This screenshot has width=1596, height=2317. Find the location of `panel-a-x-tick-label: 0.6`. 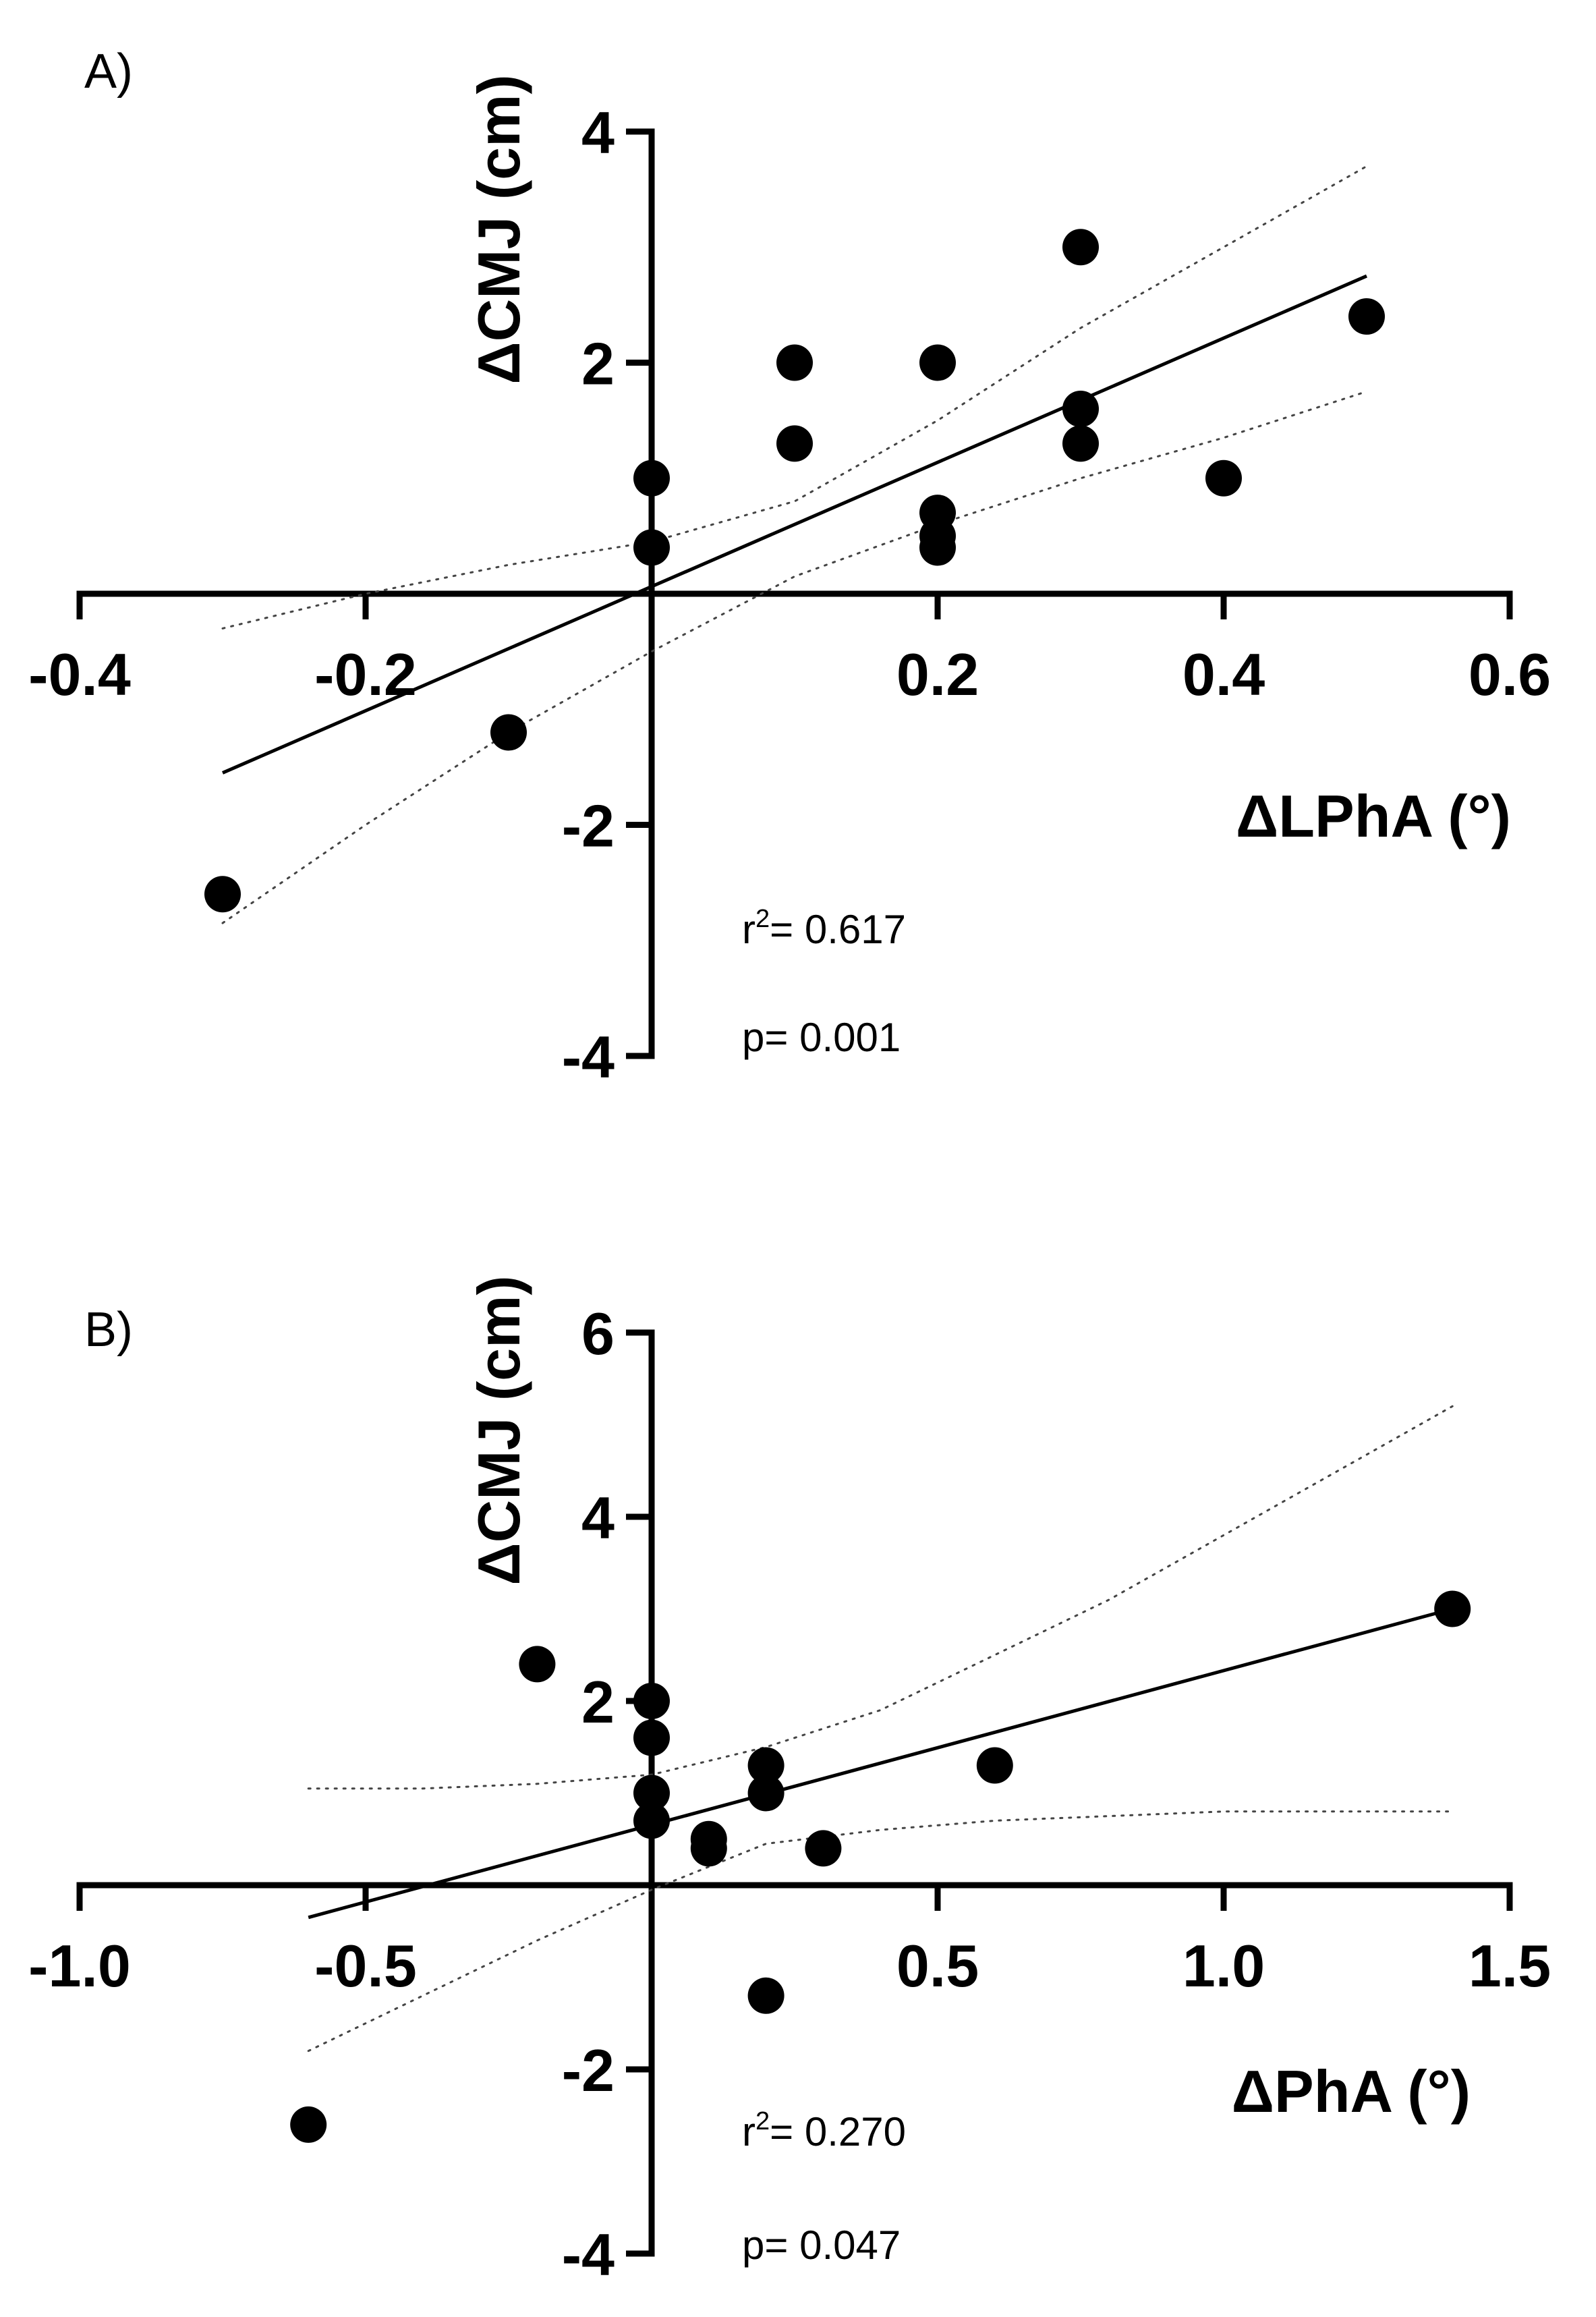

panel-a-x-tick-label: 0.6 is located at coordinates (1510, 674).